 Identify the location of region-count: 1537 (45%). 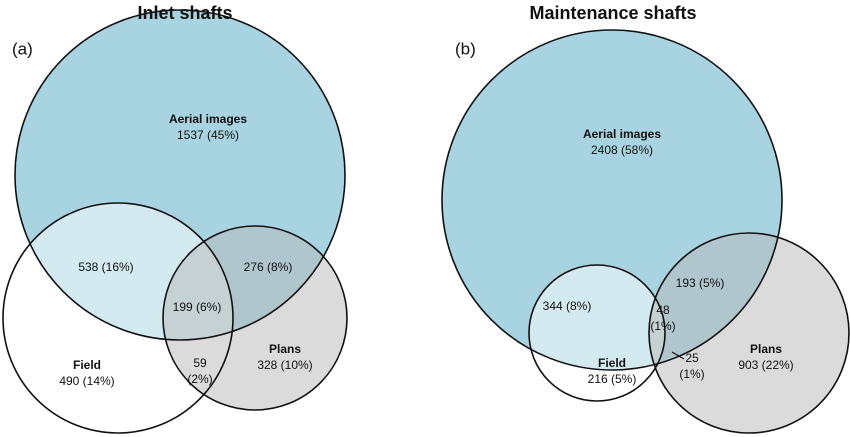
(208, 135).